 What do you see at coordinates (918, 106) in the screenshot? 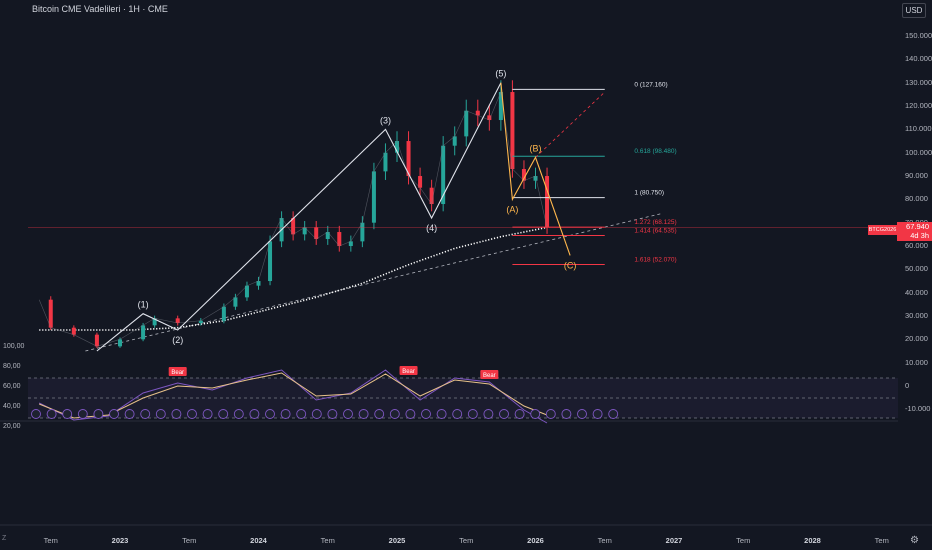
I see `price-tick-label: 120.000` at bounding box center [918, 106].